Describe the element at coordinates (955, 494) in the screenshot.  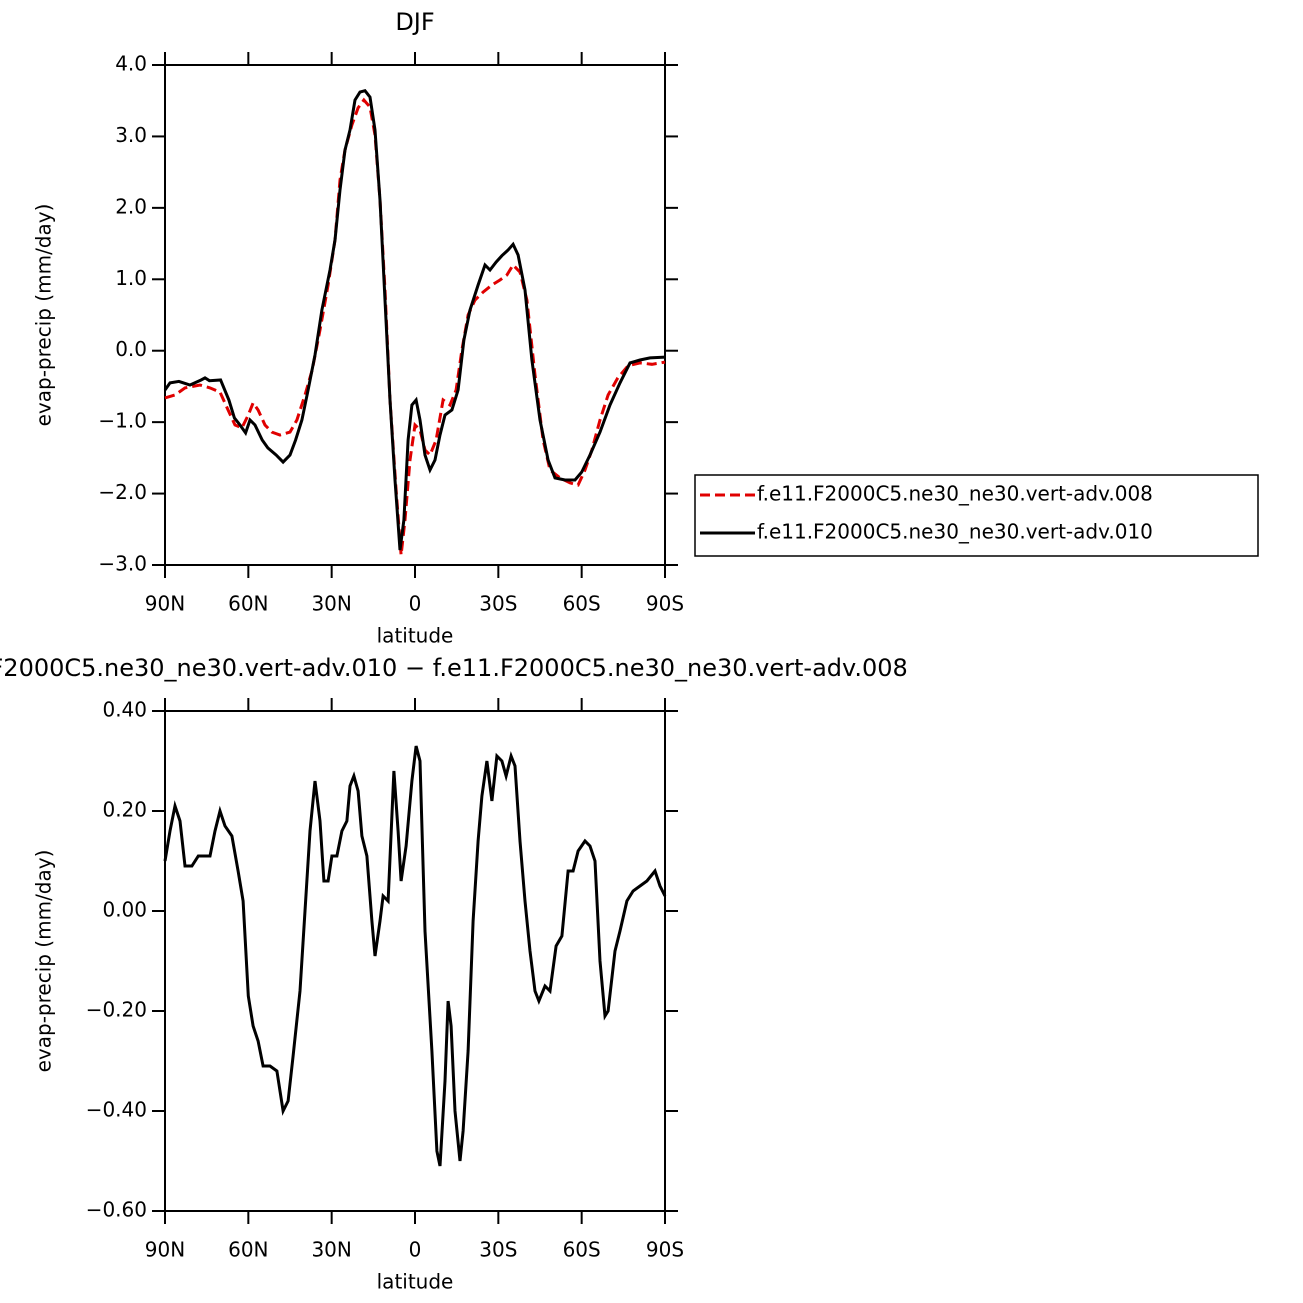
I see `legend-label: f.e11.F2000C5.ne30_ne30.vert-adv.008` at that location.